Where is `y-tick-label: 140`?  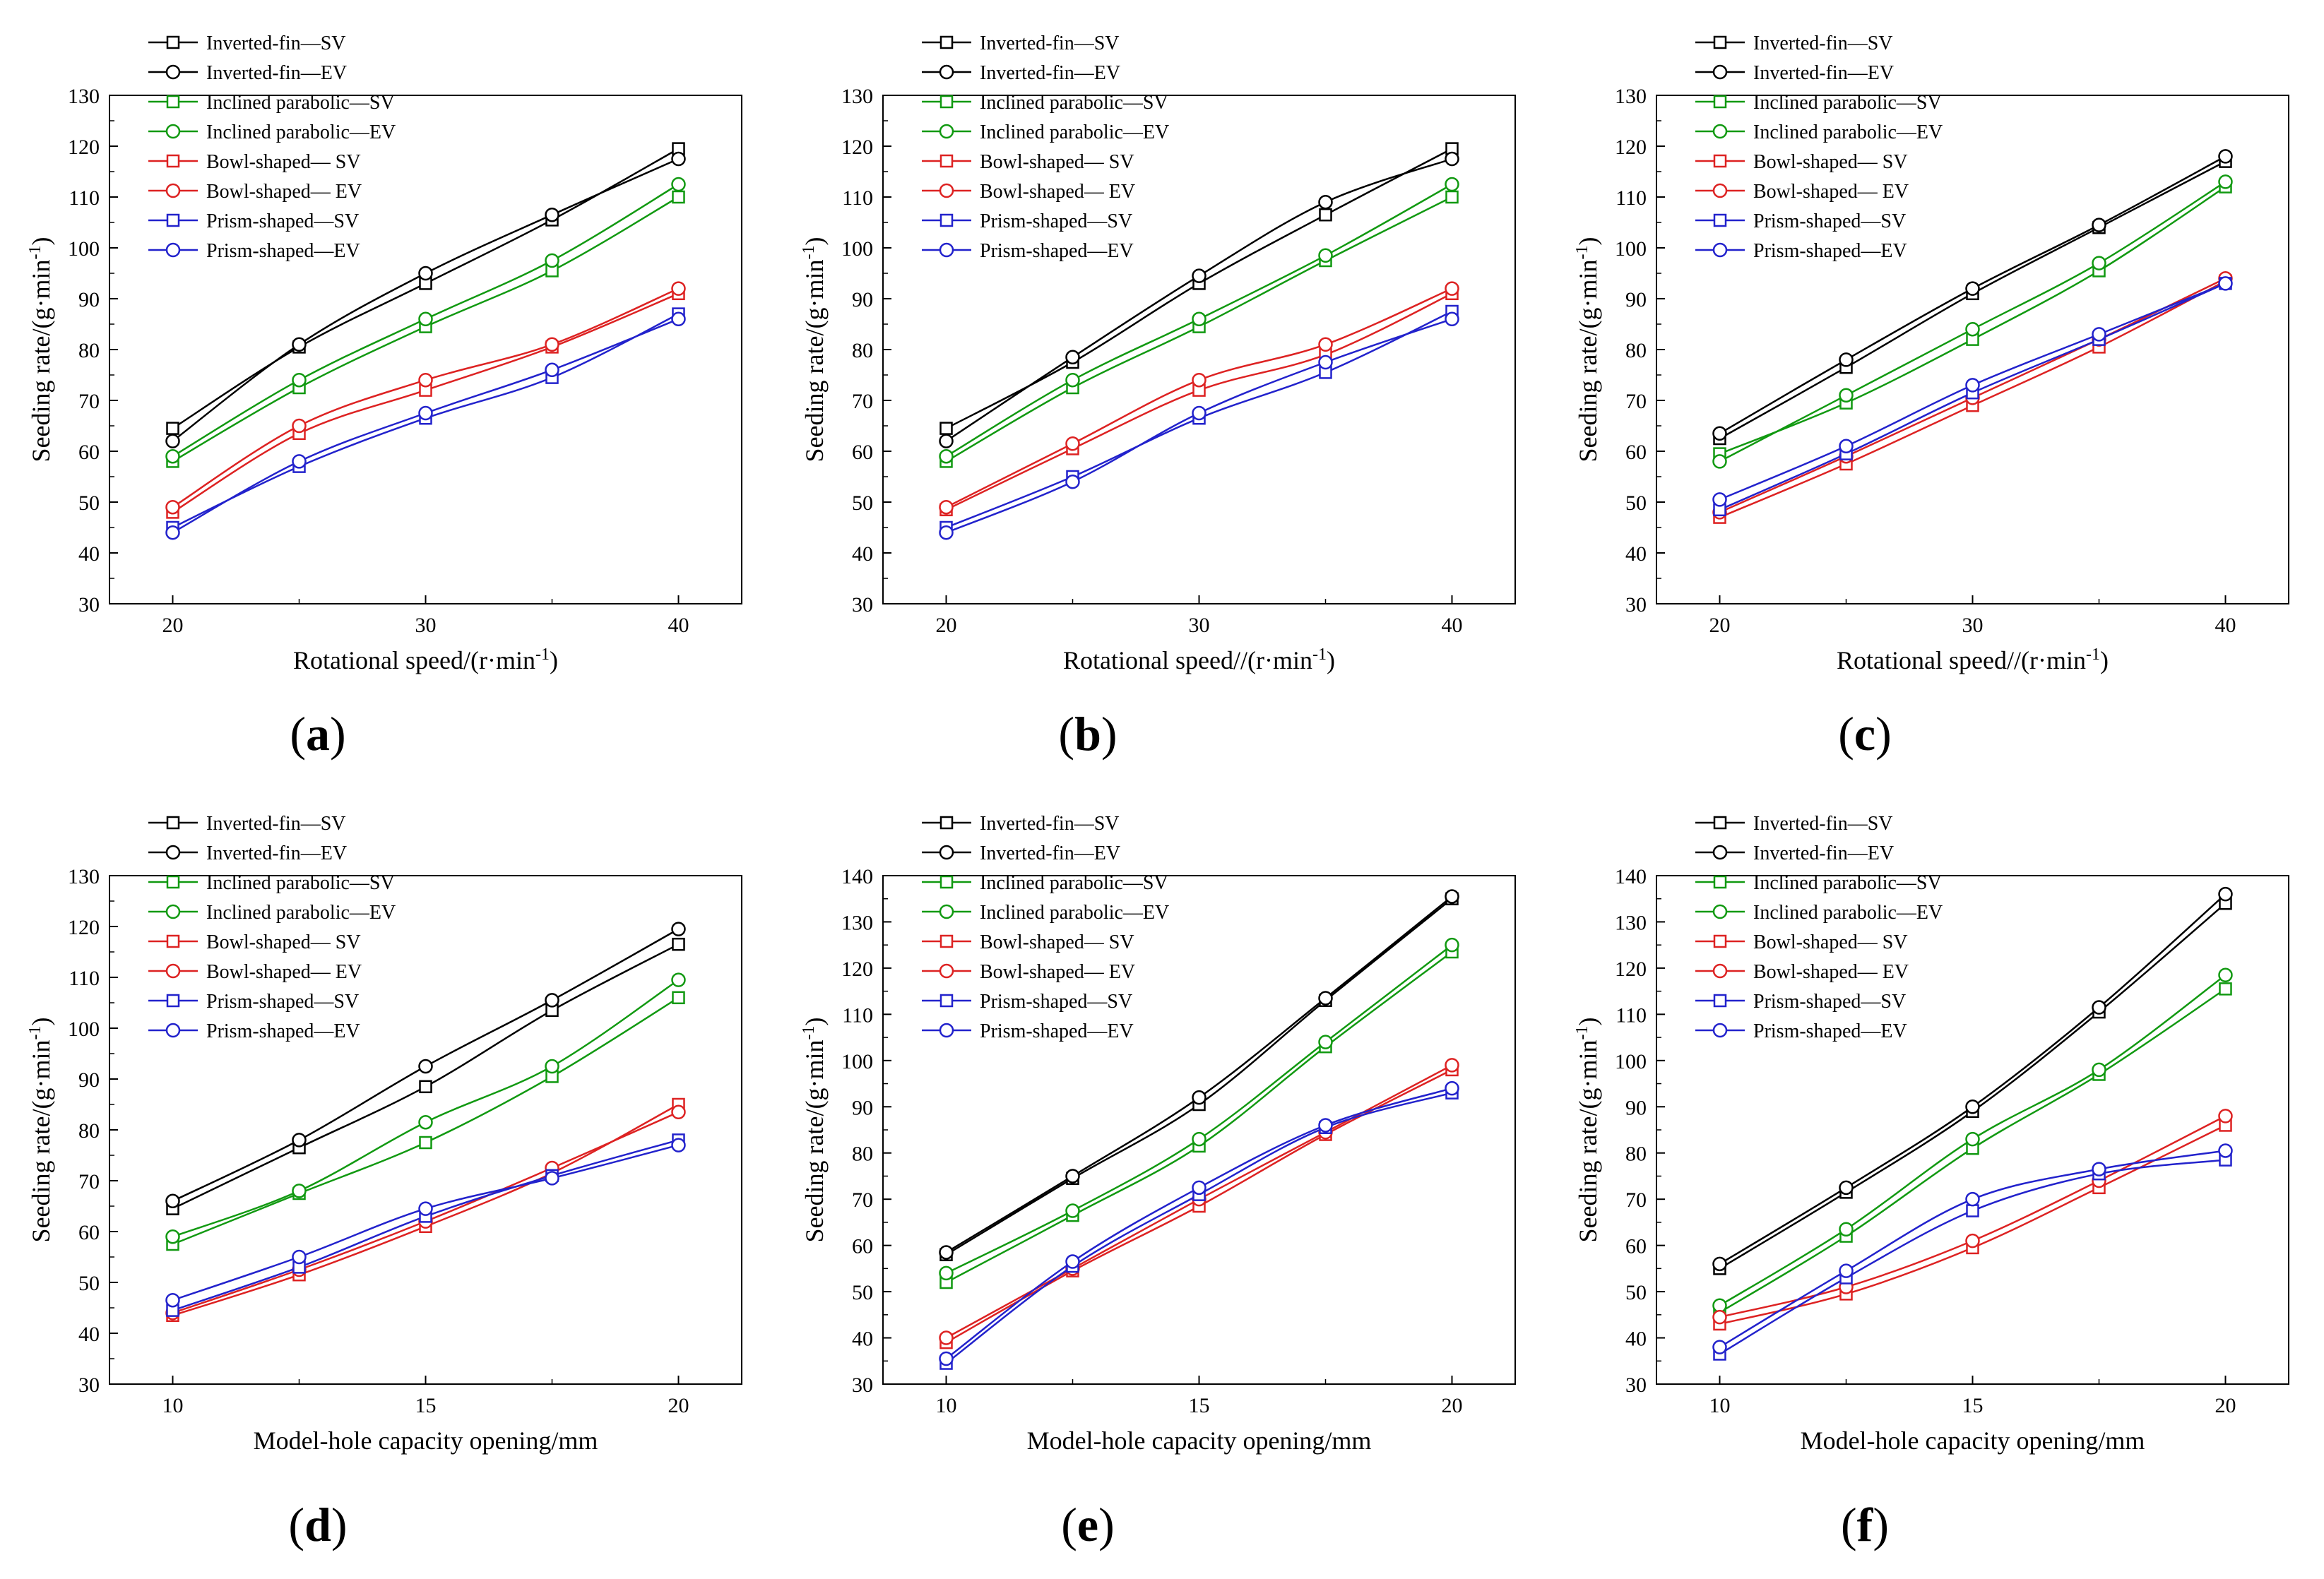 y-tick-label: 140 is located at coordinates (1631, 876).